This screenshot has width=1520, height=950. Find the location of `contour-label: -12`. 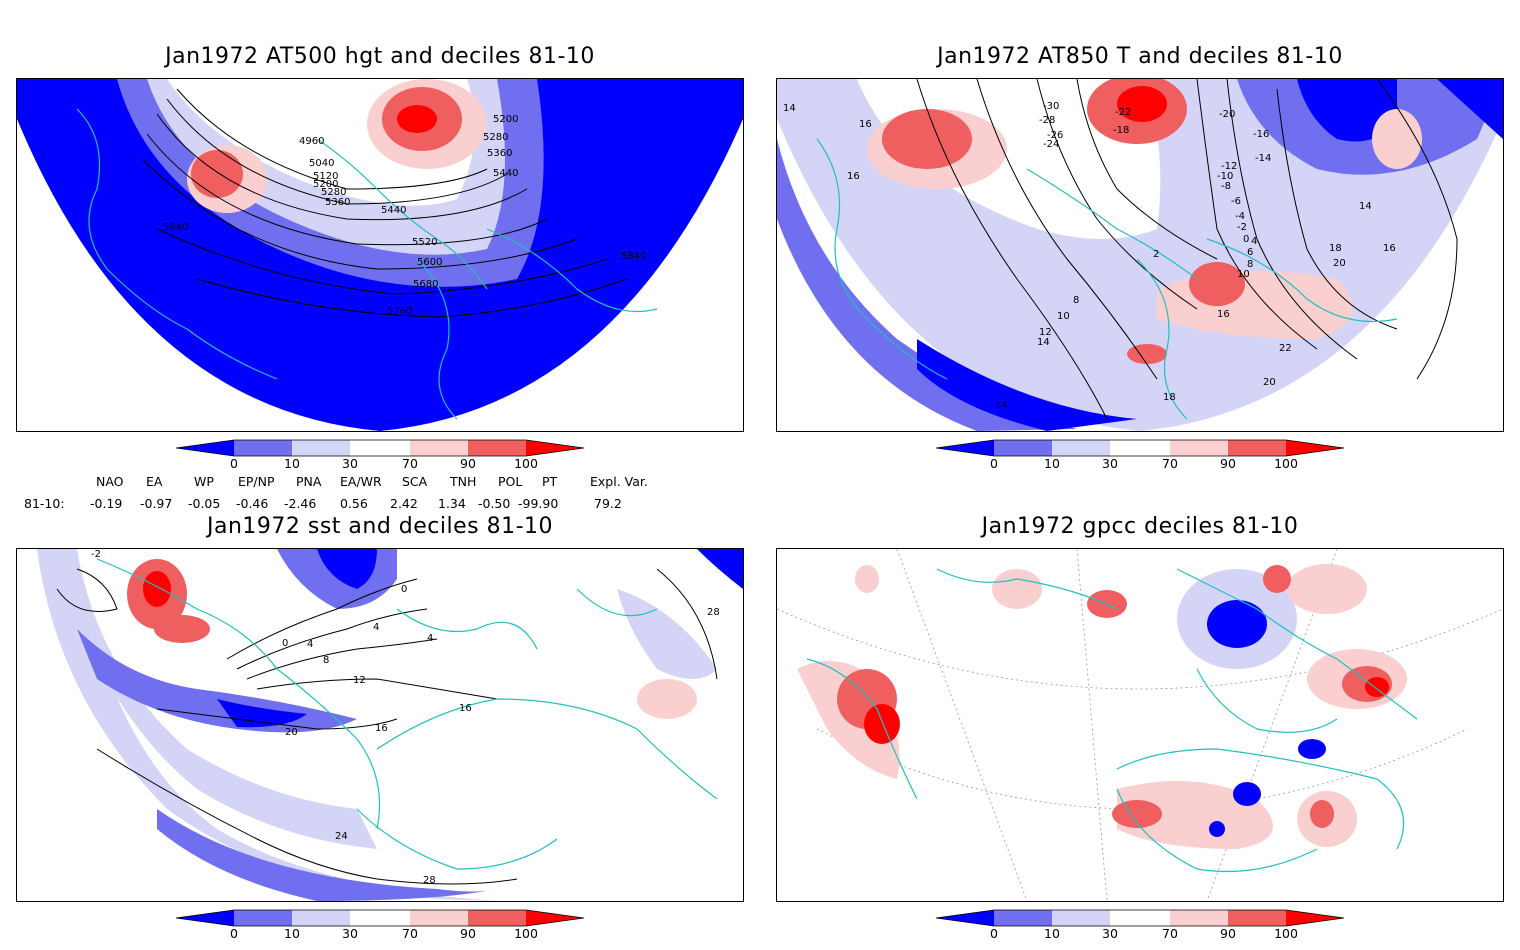

contour-label: -12 is located at coordinates (1229, 166).